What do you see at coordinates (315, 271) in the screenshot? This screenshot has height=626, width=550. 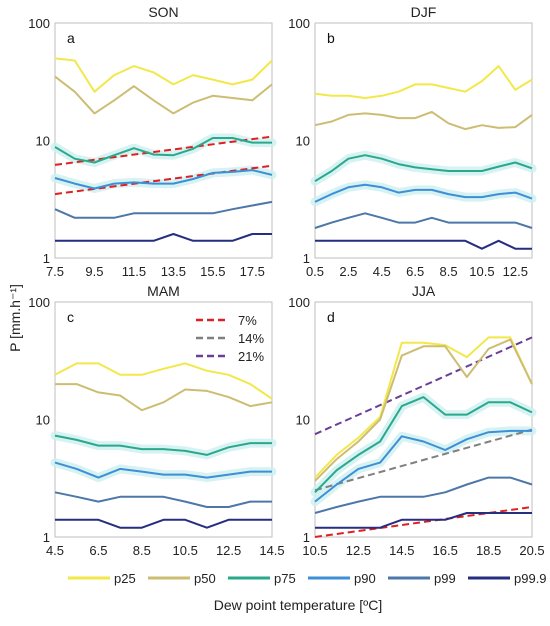 I see `x-tick-label: 0.5` at bounding box center [315, 271].